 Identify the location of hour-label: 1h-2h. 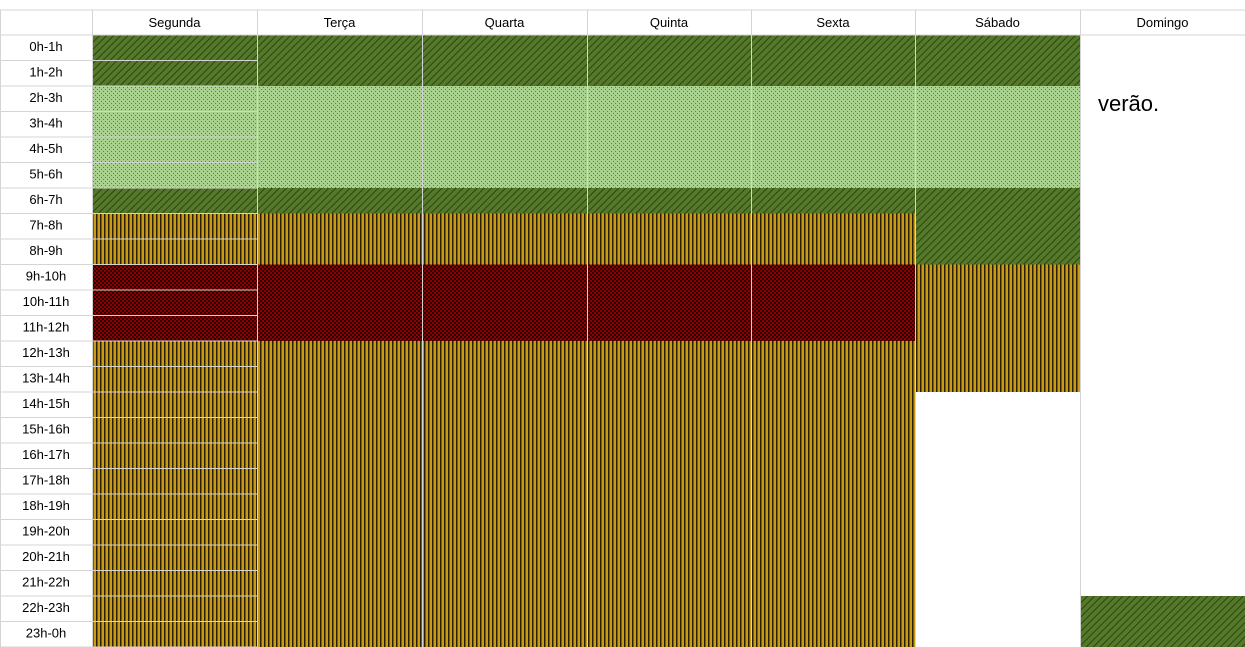
(45, 72).